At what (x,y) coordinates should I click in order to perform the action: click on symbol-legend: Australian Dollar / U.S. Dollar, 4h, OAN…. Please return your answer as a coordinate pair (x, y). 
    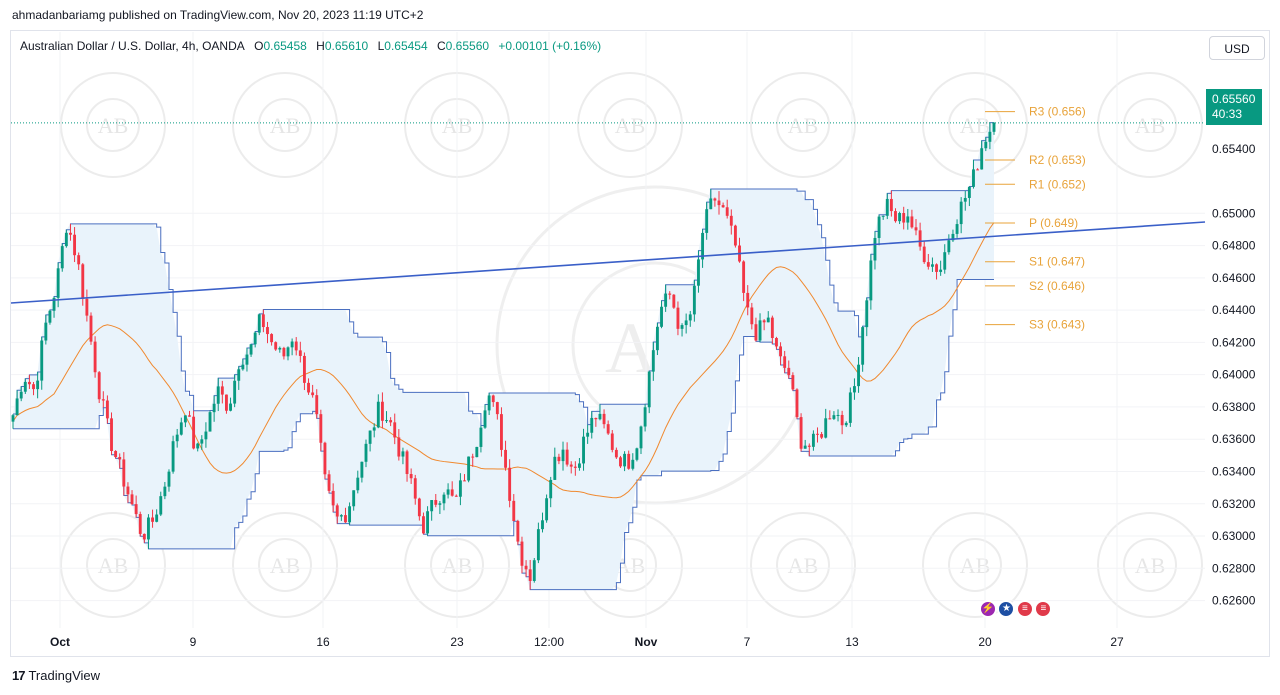
    Looking at the image, I should click on (310, 46).